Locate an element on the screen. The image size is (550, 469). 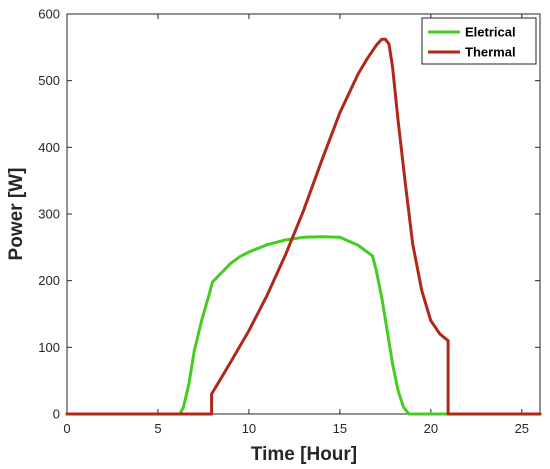
y-tick-label: 300 is located at coordinates (49, 214).